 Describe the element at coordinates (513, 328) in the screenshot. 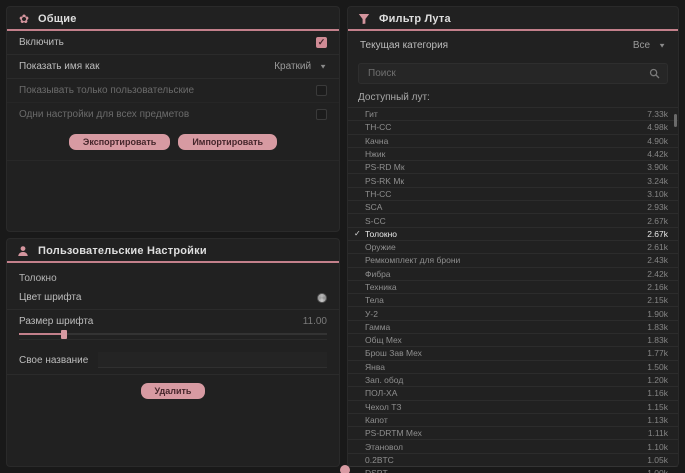

I see `loot-row: ✓ Гамма 1.83k` at that location.